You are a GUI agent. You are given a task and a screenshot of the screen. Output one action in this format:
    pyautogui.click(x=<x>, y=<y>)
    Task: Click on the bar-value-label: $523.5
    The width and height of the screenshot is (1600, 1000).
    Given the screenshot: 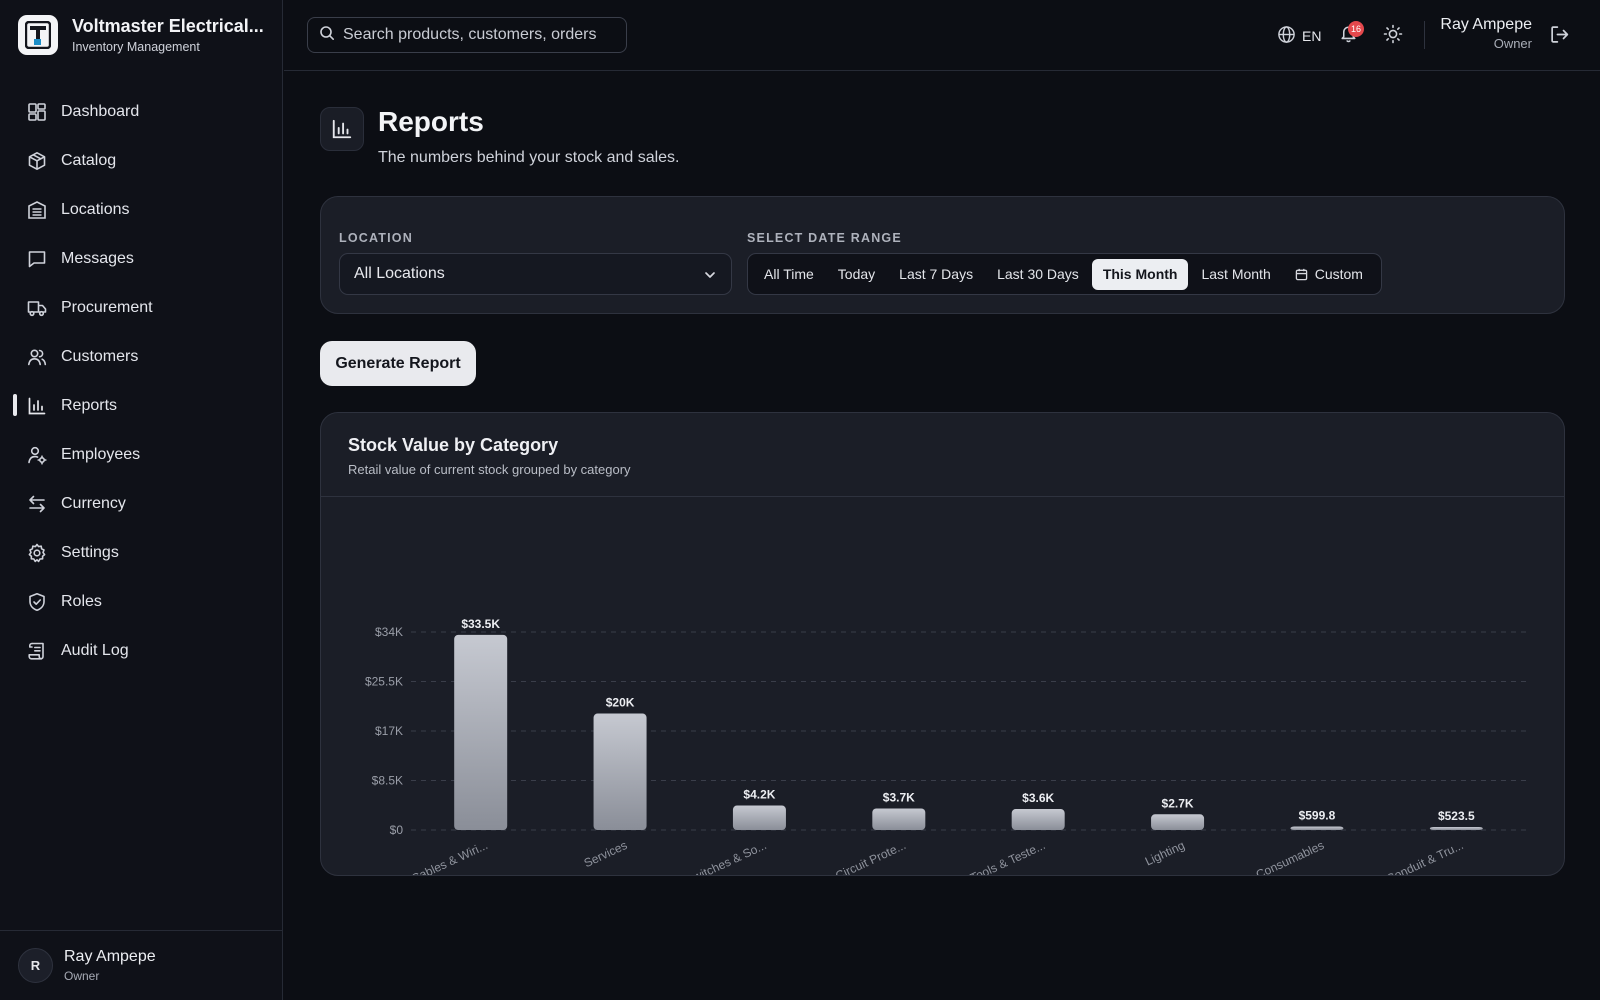 What is the action you would take?
    pyautogui.click(x=1456, y=816)
    